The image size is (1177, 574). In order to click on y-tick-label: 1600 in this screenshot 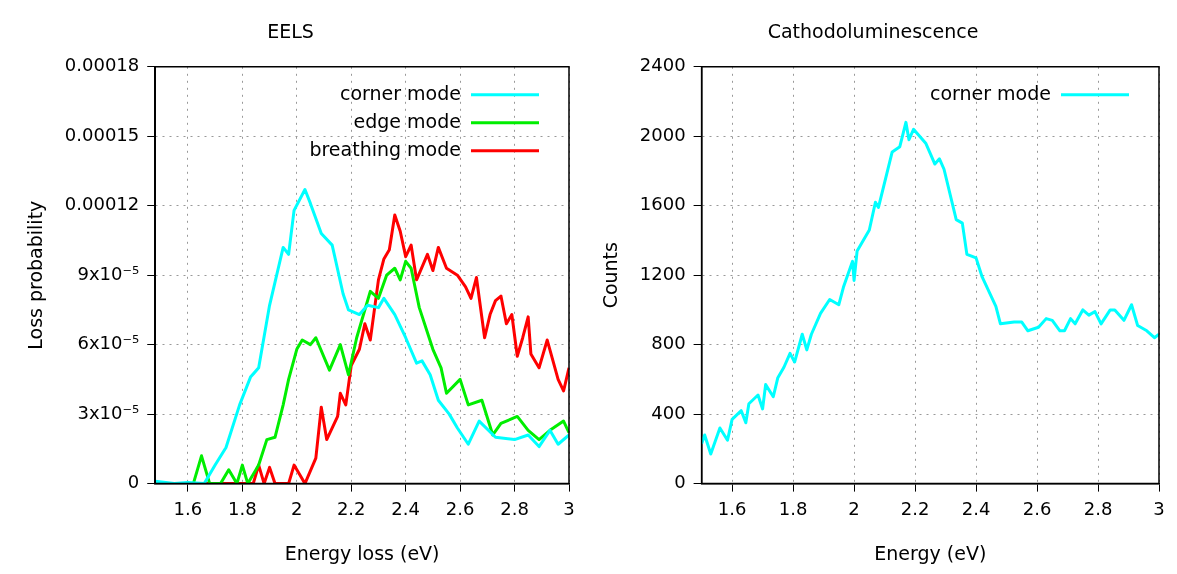, I will do `click(662, 204)`.